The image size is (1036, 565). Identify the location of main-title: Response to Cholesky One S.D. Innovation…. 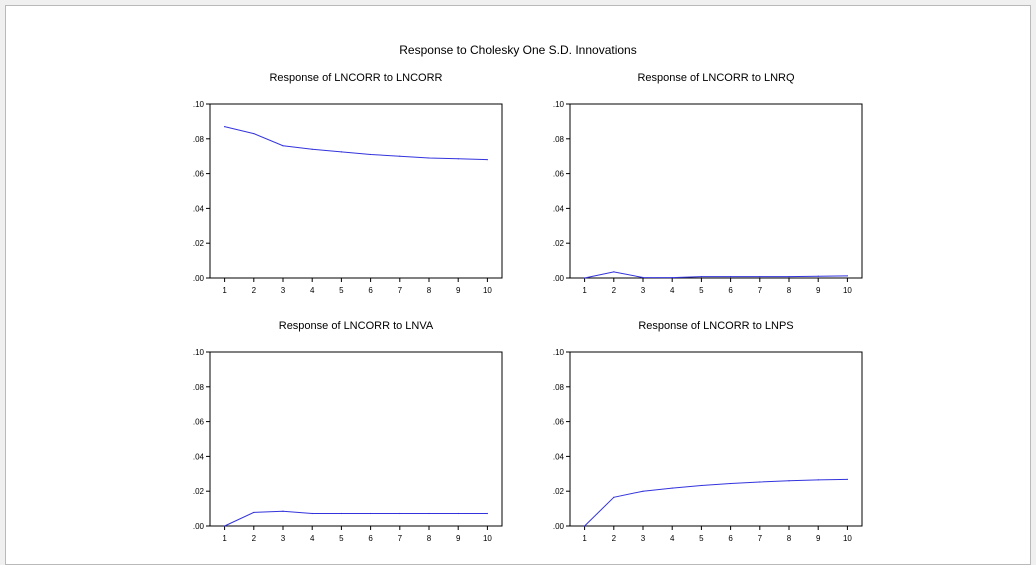
(518, 50).